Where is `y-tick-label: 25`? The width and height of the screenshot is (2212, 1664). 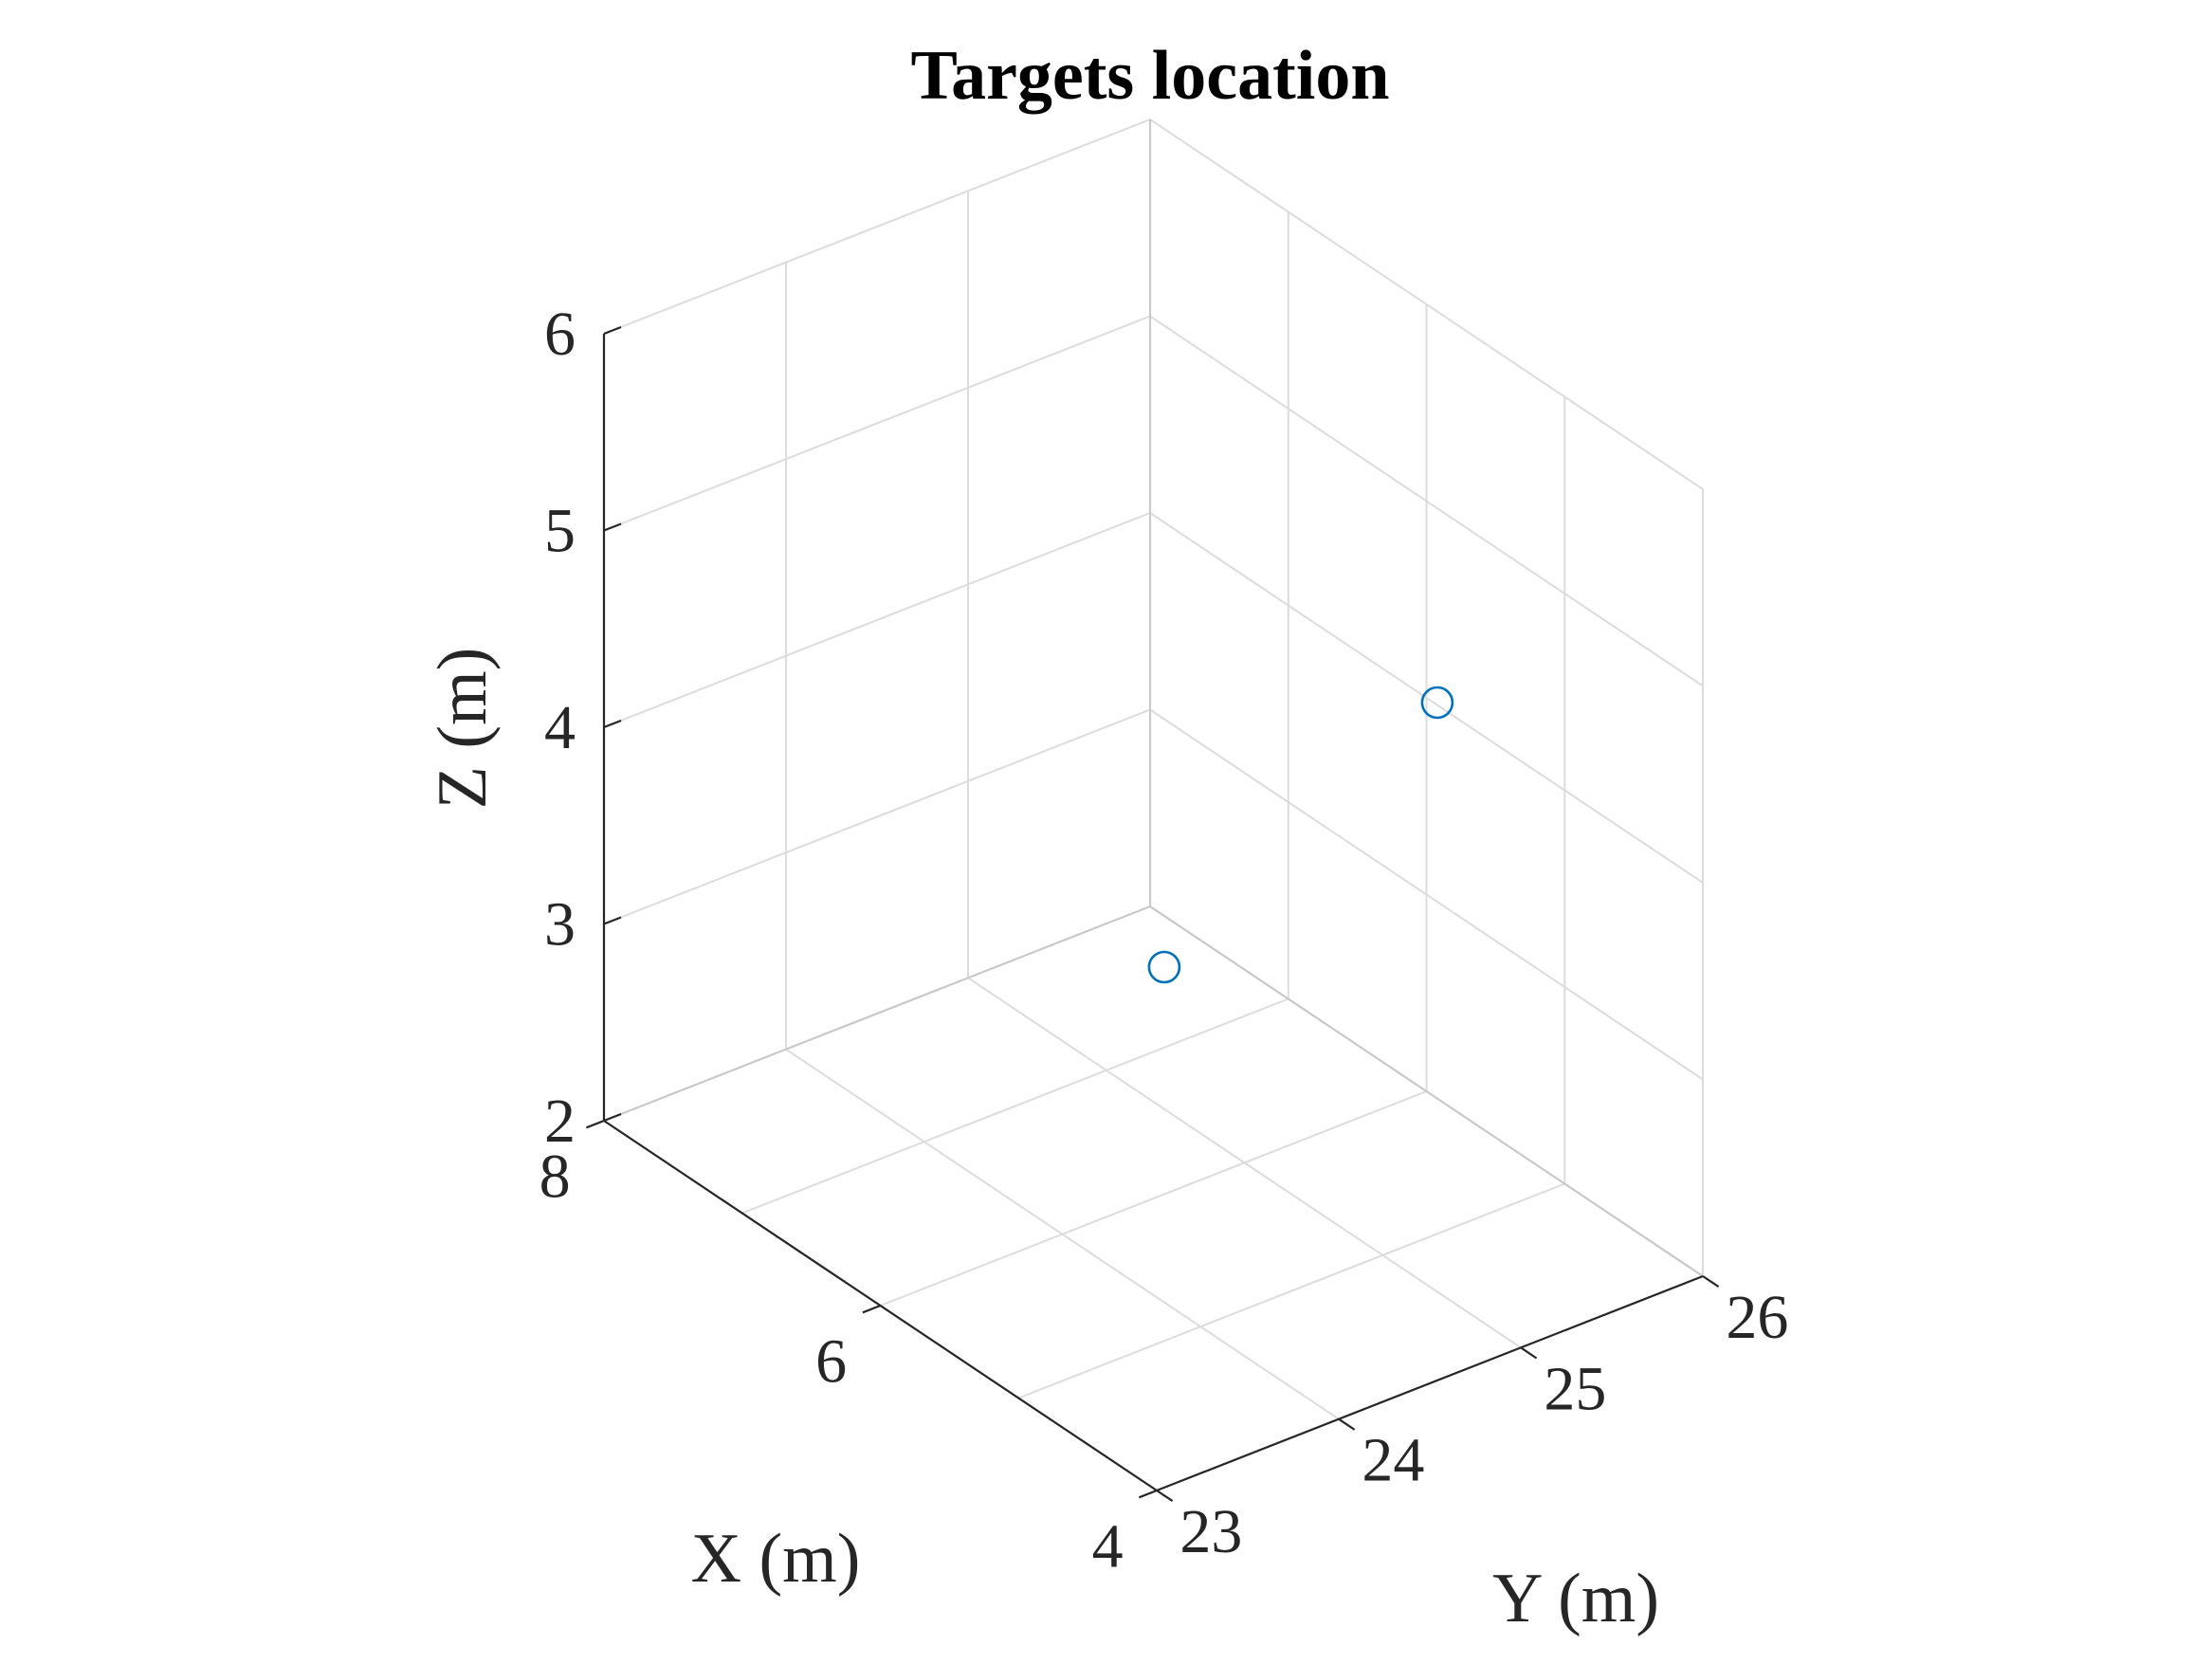 y-tick-label: 25 is located at coordinates (1575, 1388).